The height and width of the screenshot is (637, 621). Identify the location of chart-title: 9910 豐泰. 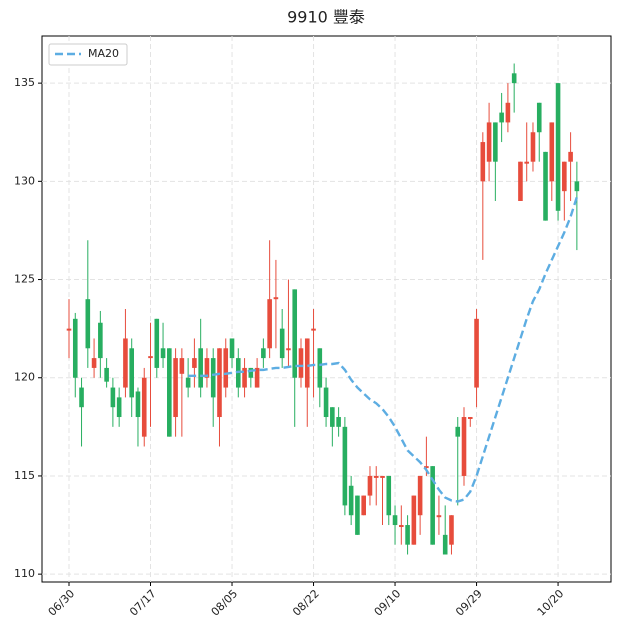
(326, 17).